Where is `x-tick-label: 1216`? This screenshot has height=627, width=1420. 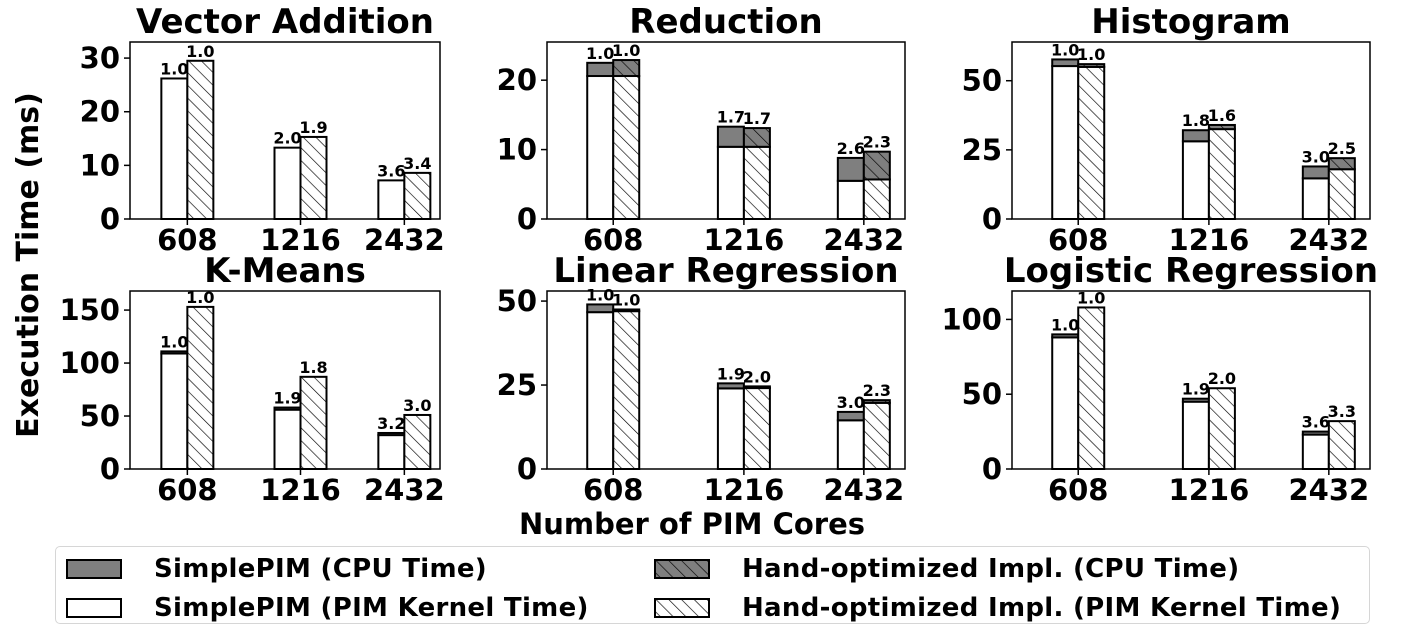
x-tick-label: 1216 is located at coordinates (1209, 490).